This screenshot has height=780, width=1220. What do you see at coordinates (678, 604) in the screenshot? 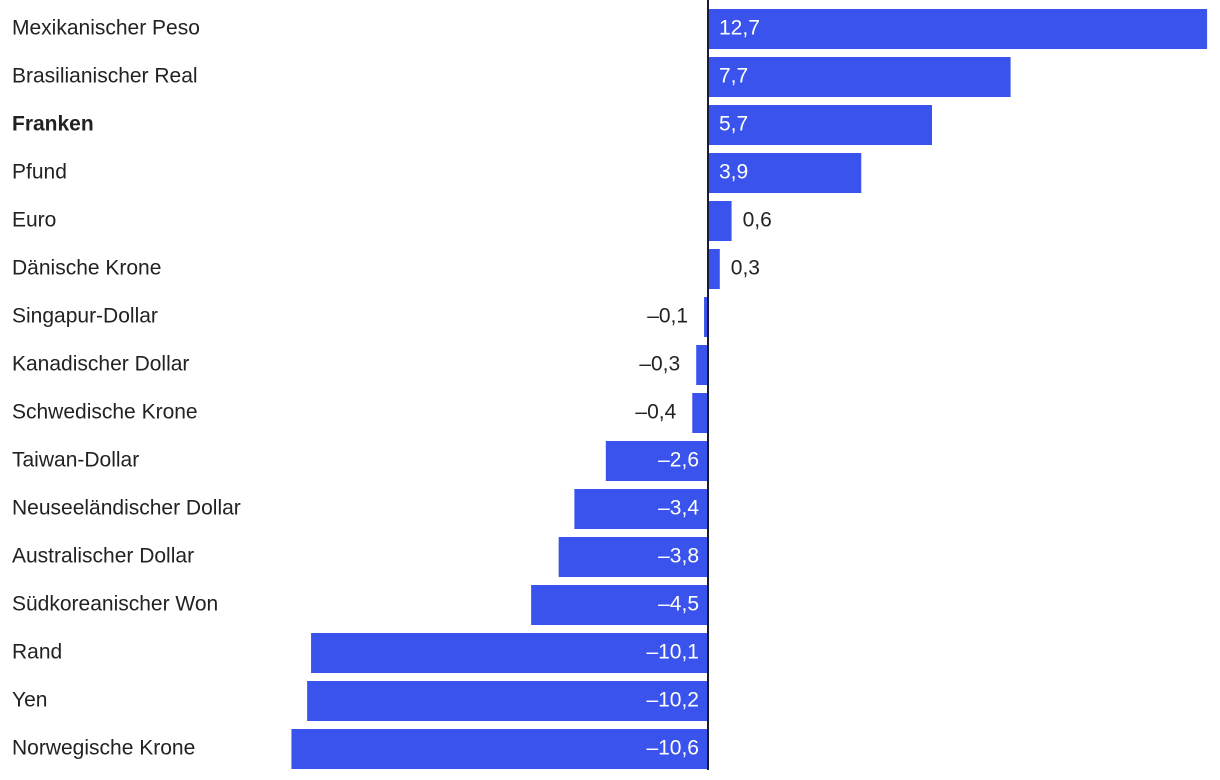
I see `value-label: –4,5` at bounding box center [678, 604].